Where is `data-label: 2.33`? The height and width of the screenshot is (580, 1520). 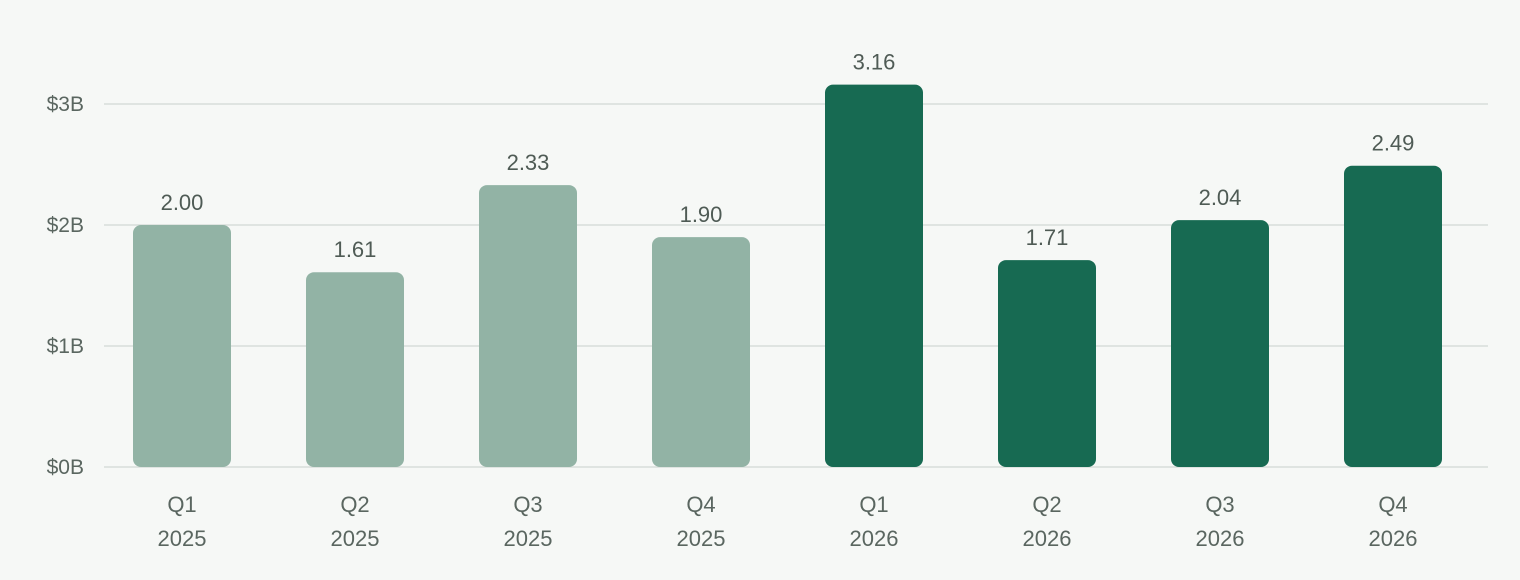 data-label: 2.33 is located at coordinates (528, 162).